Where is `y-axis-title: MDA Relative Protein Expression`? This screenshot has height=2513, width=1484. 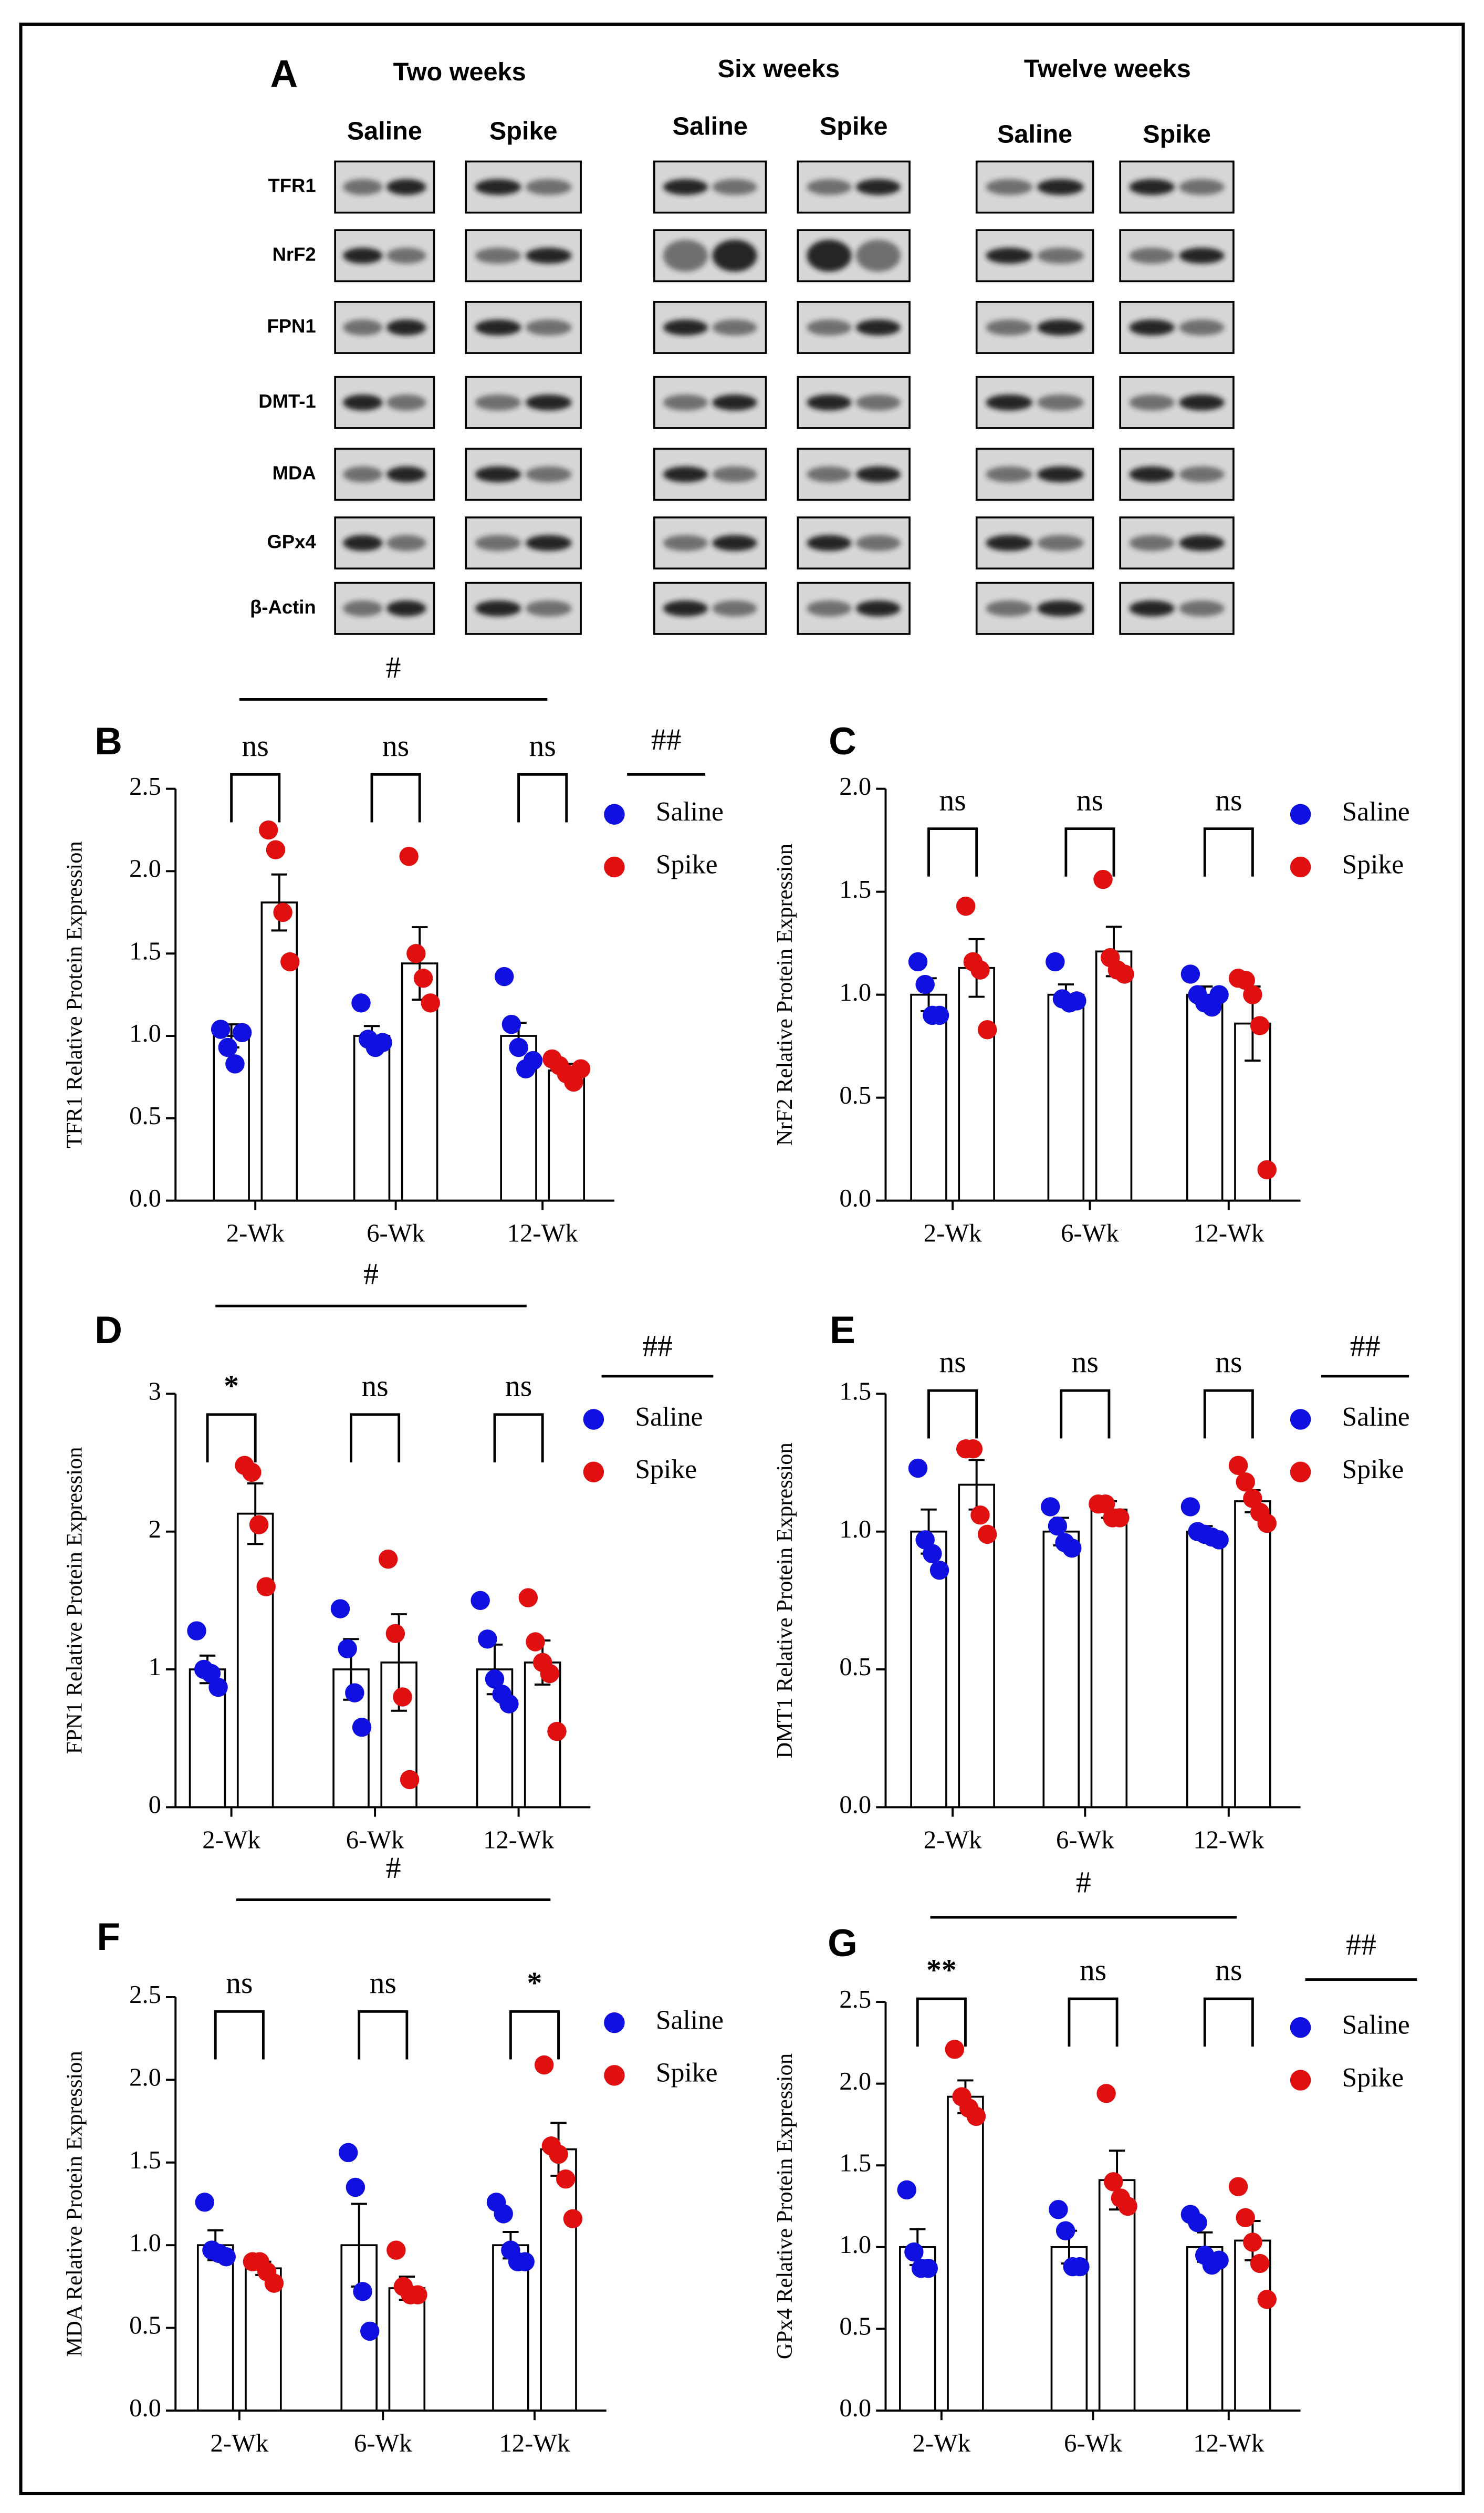
y-axis-title: MDA Relative Protein Expression is located at coordinates (74, 2203).